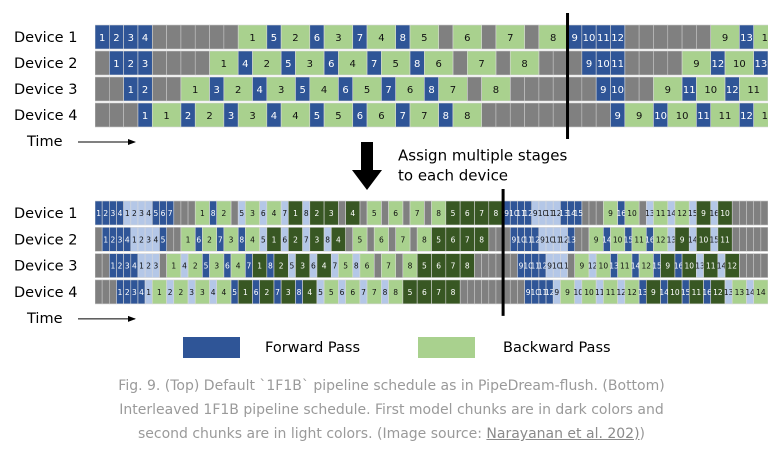 This screenshot has height=460, width=783. Describe the element at coordinates (44, 142) in the screenshot. I see `time-label: Time` at that location.